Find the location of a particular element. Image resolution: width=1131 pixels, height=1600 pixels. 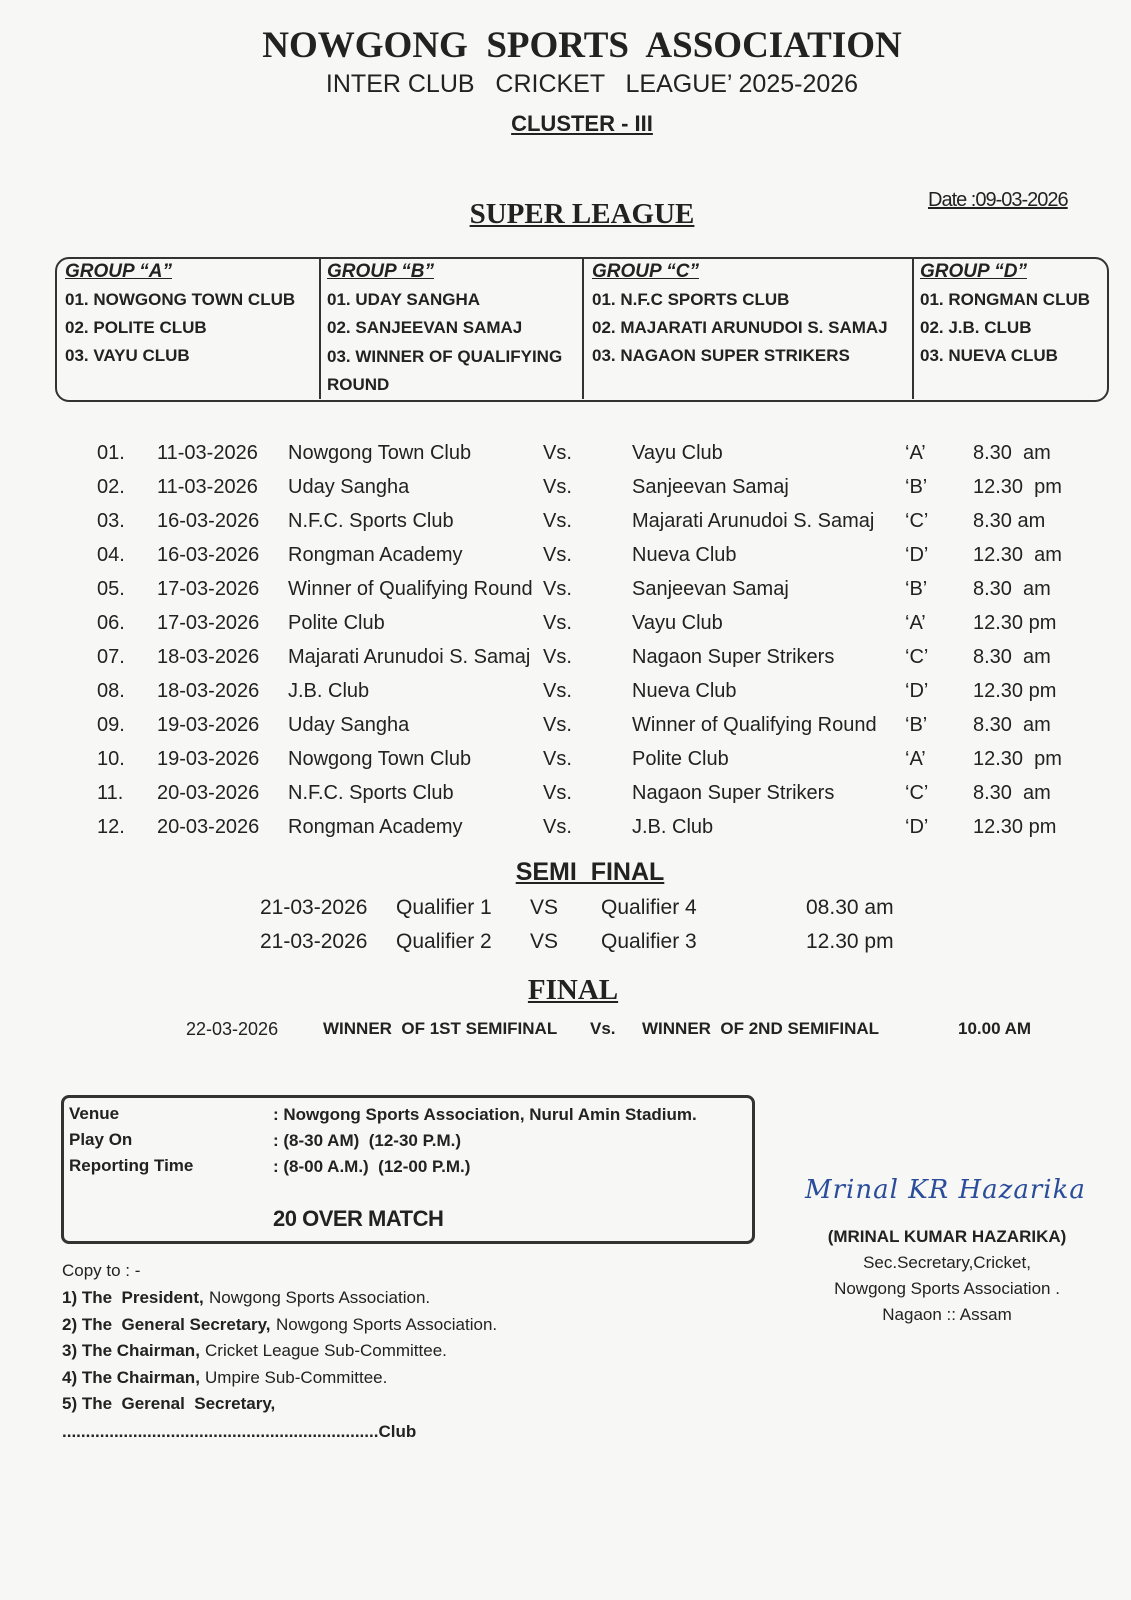

signatory-line: Nowgong Sports Association . is located at coordinates (947, 1288).